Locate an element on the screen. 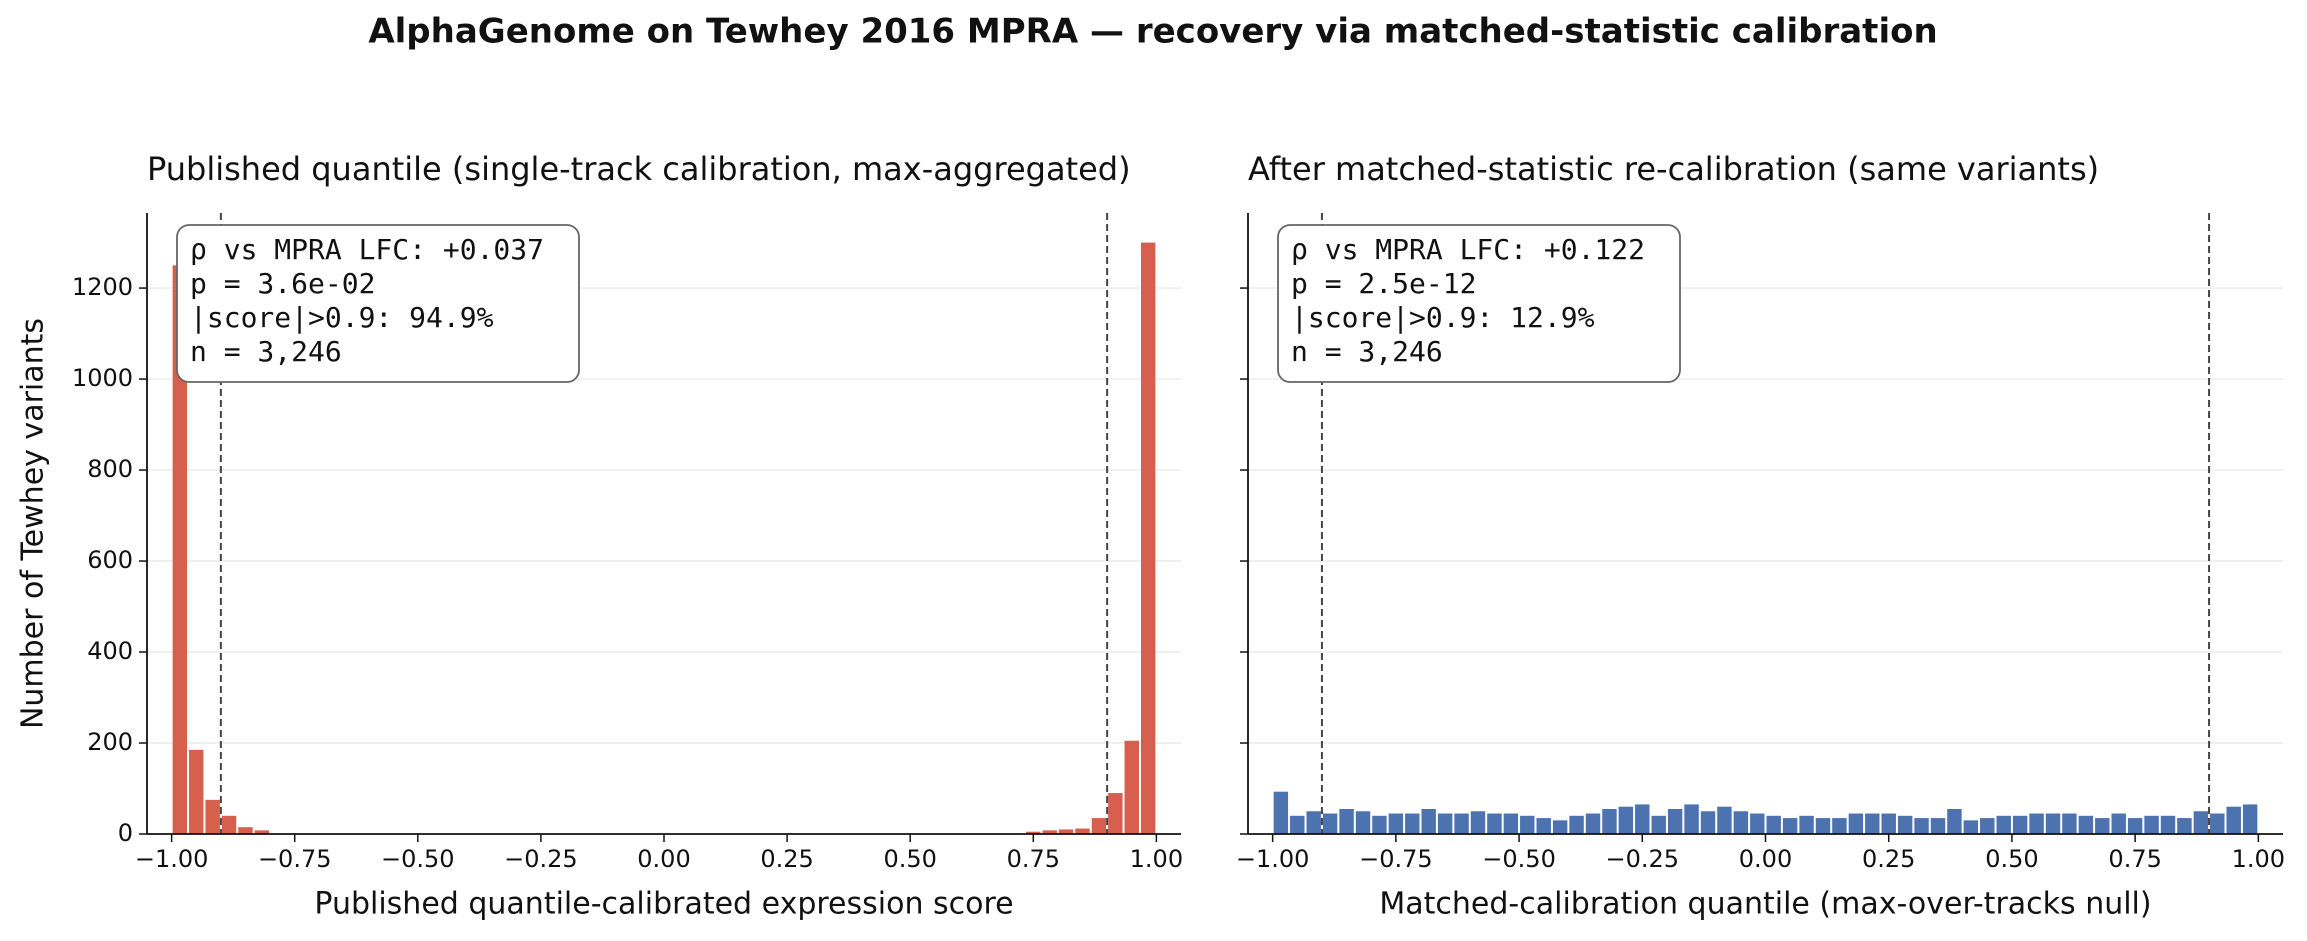 Image resolution: width=2307 pixels, height=941 pixels. annotation-line: ρ vs MPRA LFC: +0.037 is located at coordinates (367, 249).